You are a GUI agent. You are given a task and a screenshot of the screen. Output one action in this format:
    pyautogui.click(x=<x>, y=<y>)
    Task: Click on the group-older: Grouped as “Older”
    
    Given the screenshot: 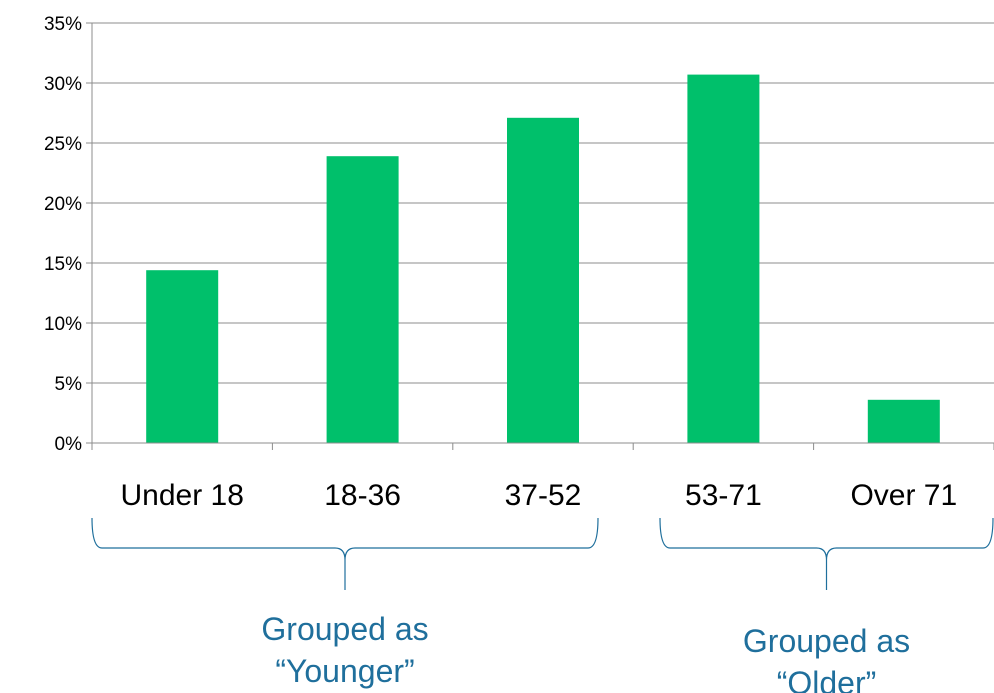 What is the action you would take?
    pyautogui.click(x=826, y=605)
    